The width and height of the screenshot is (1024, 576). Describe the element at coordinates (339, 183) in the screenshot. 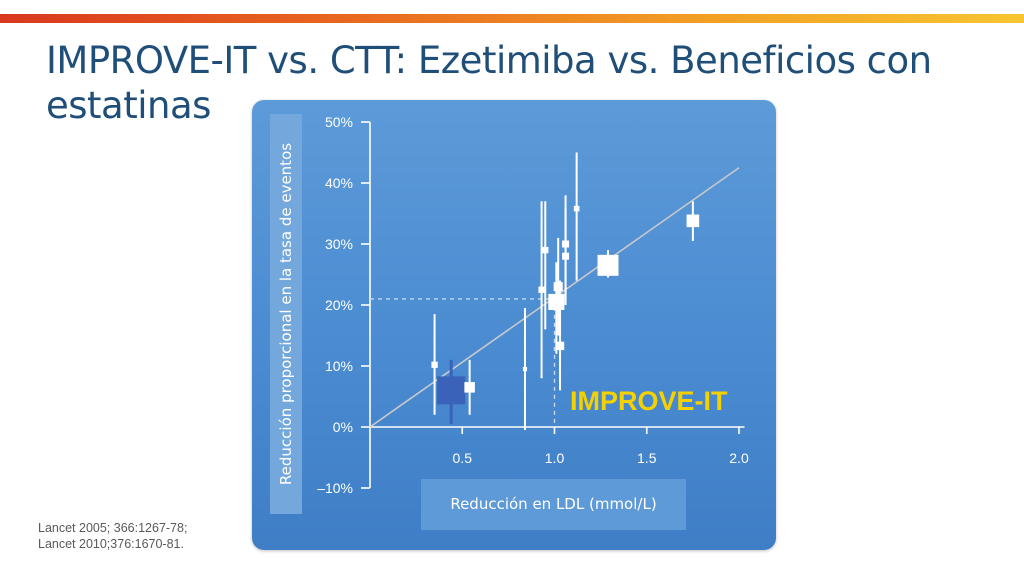

I see `y-tick-label: 40%` at that location.